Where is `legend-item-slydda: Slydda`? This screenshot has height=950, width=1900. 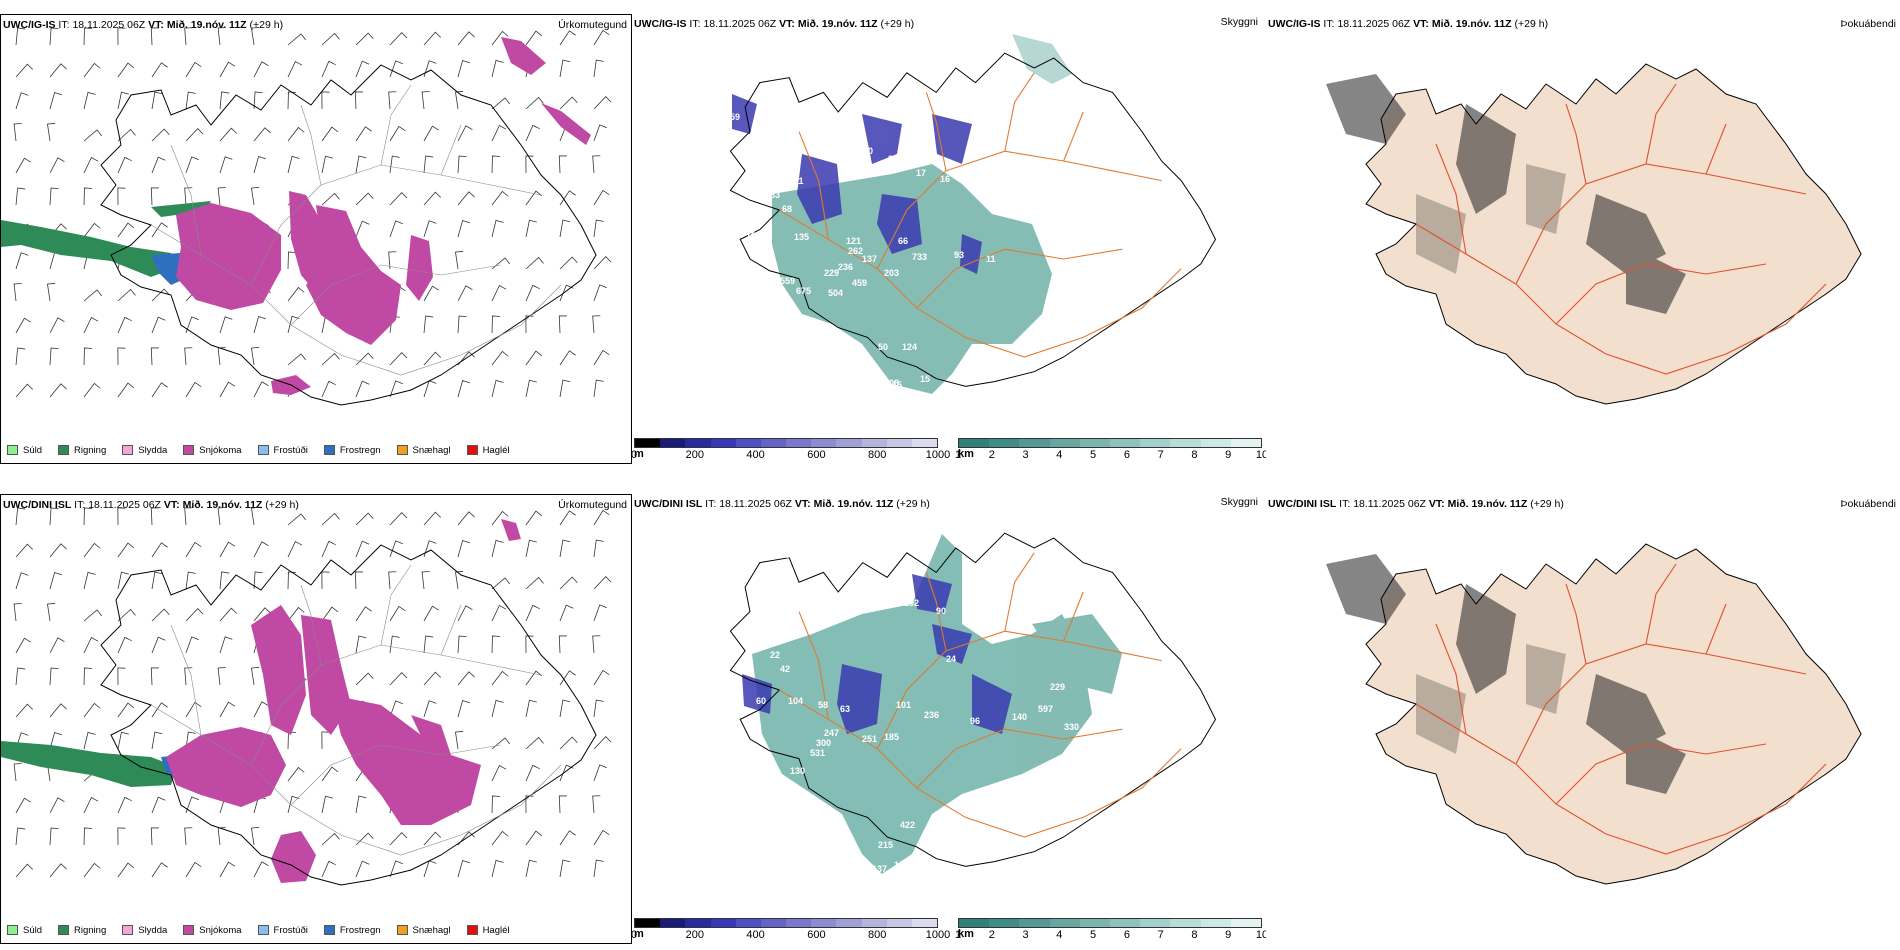
legend-item-slydda: Slydda is located at coordinates (144, 930).